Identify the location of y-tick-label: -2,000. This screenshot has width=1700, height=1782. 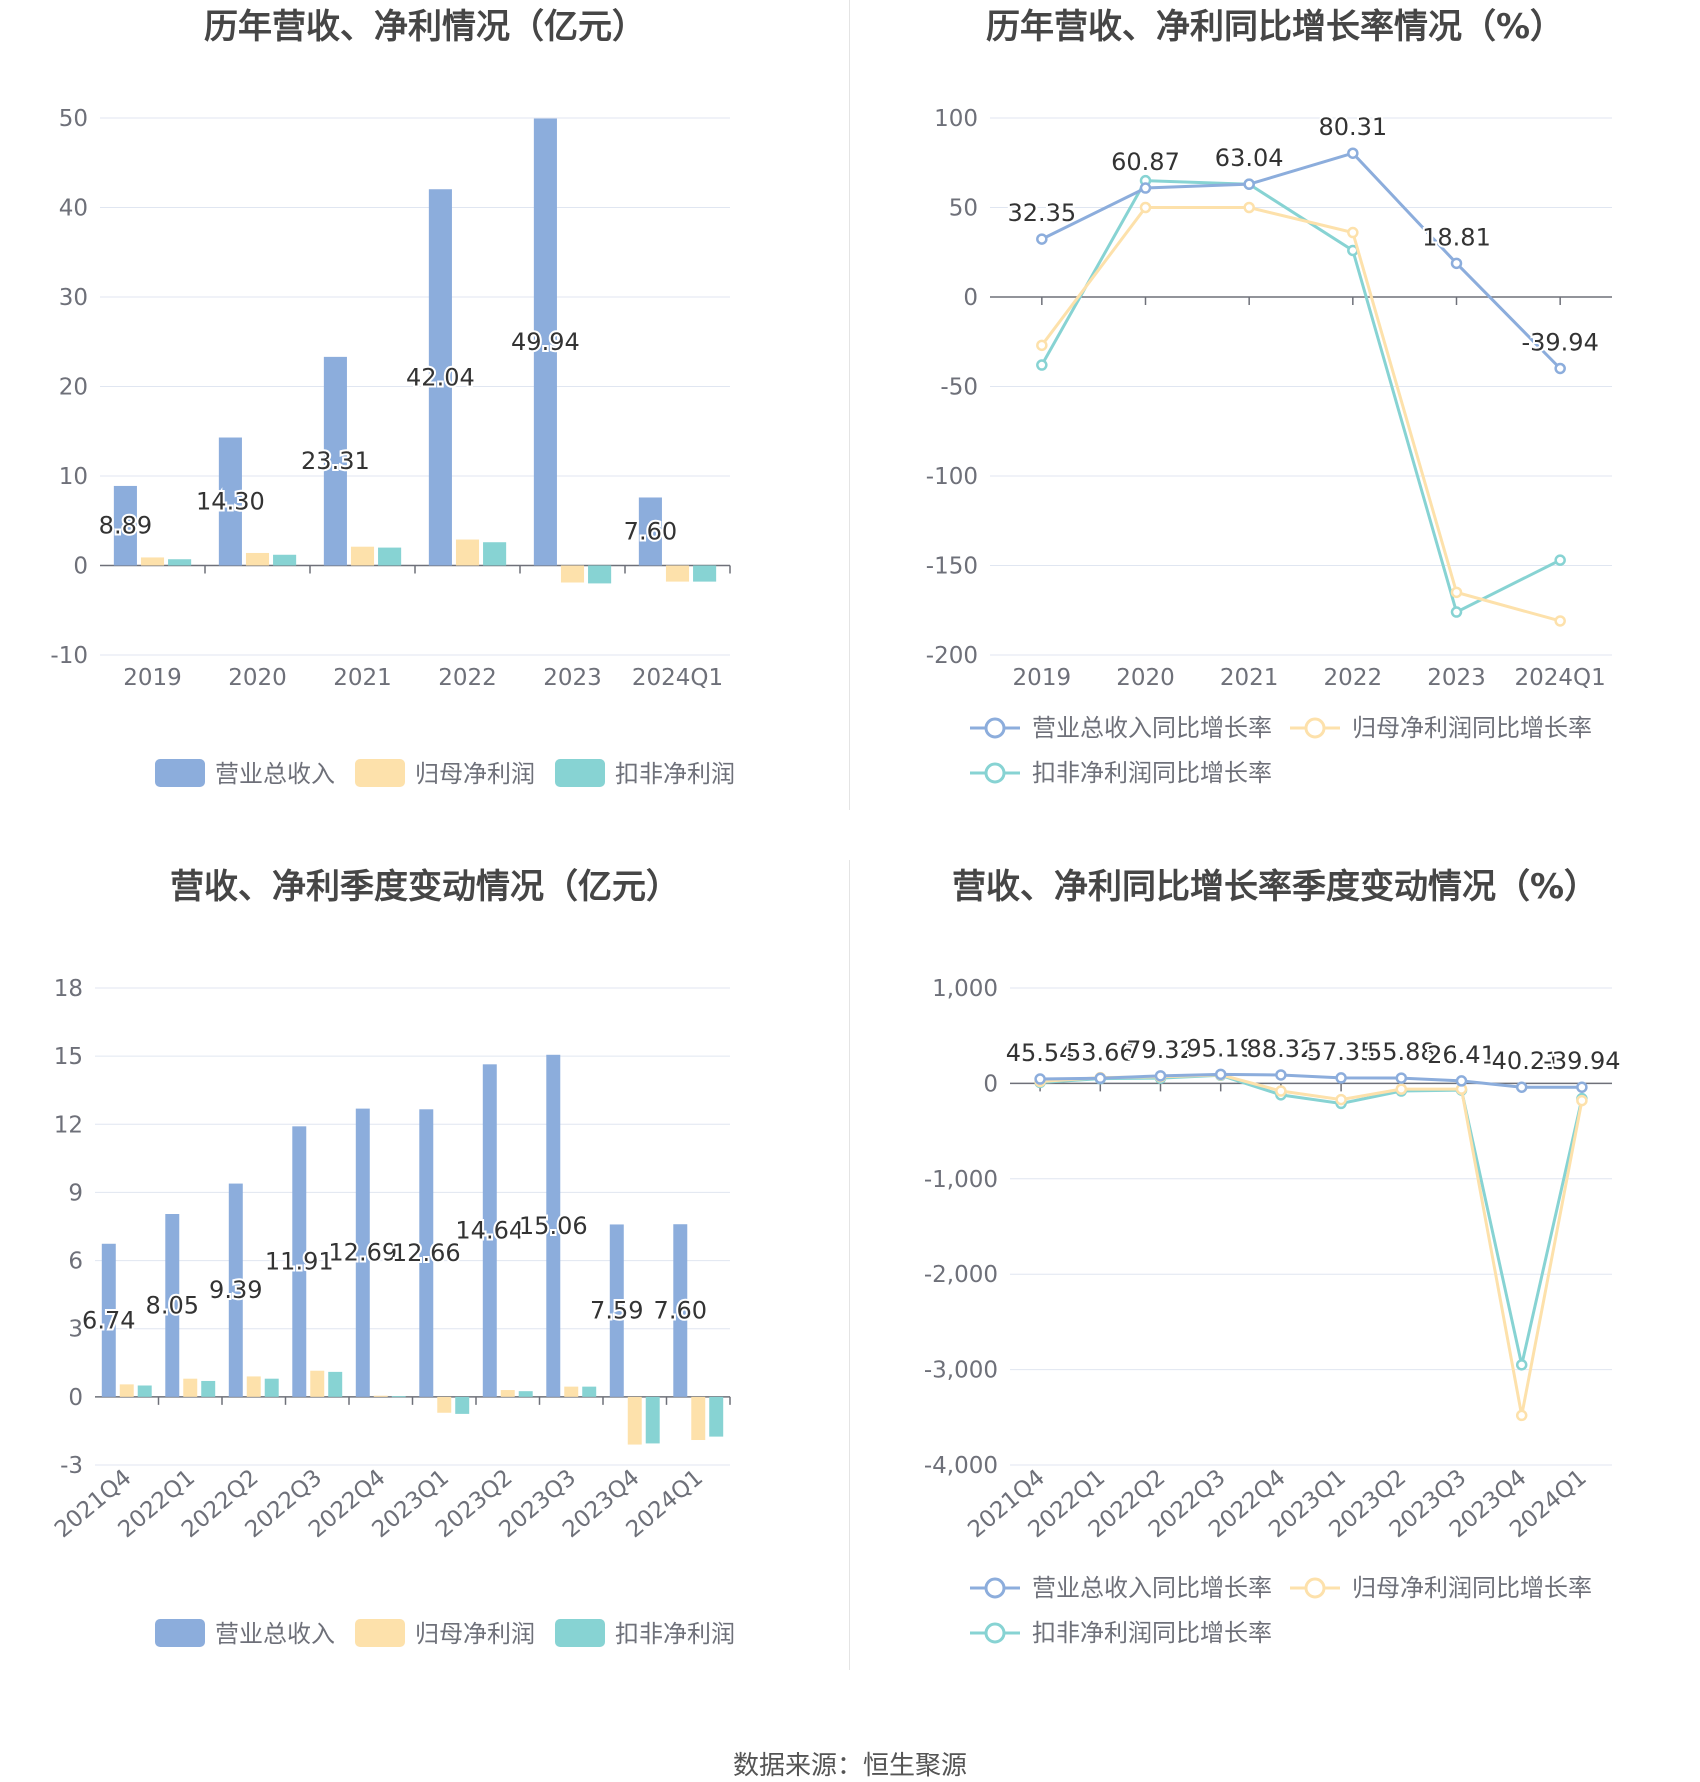
(961, 1275).